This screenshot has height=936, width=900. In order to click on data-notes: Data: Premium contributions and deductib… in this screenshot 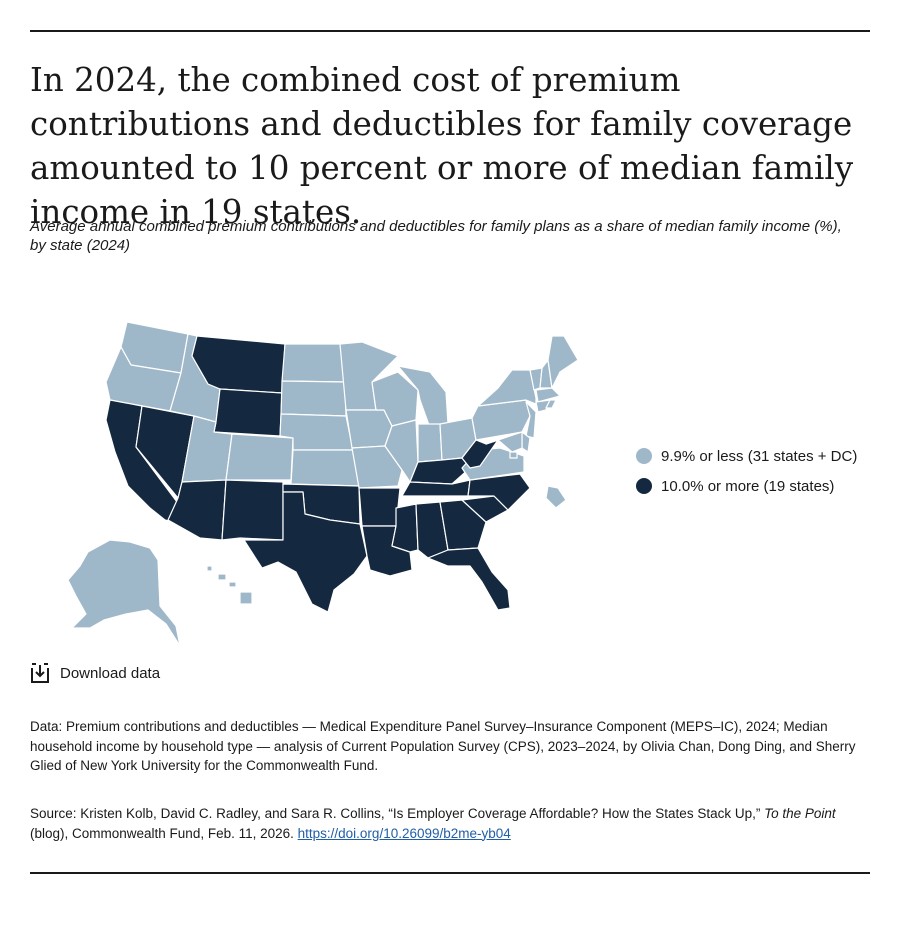, I will do `click(443, 746)`.